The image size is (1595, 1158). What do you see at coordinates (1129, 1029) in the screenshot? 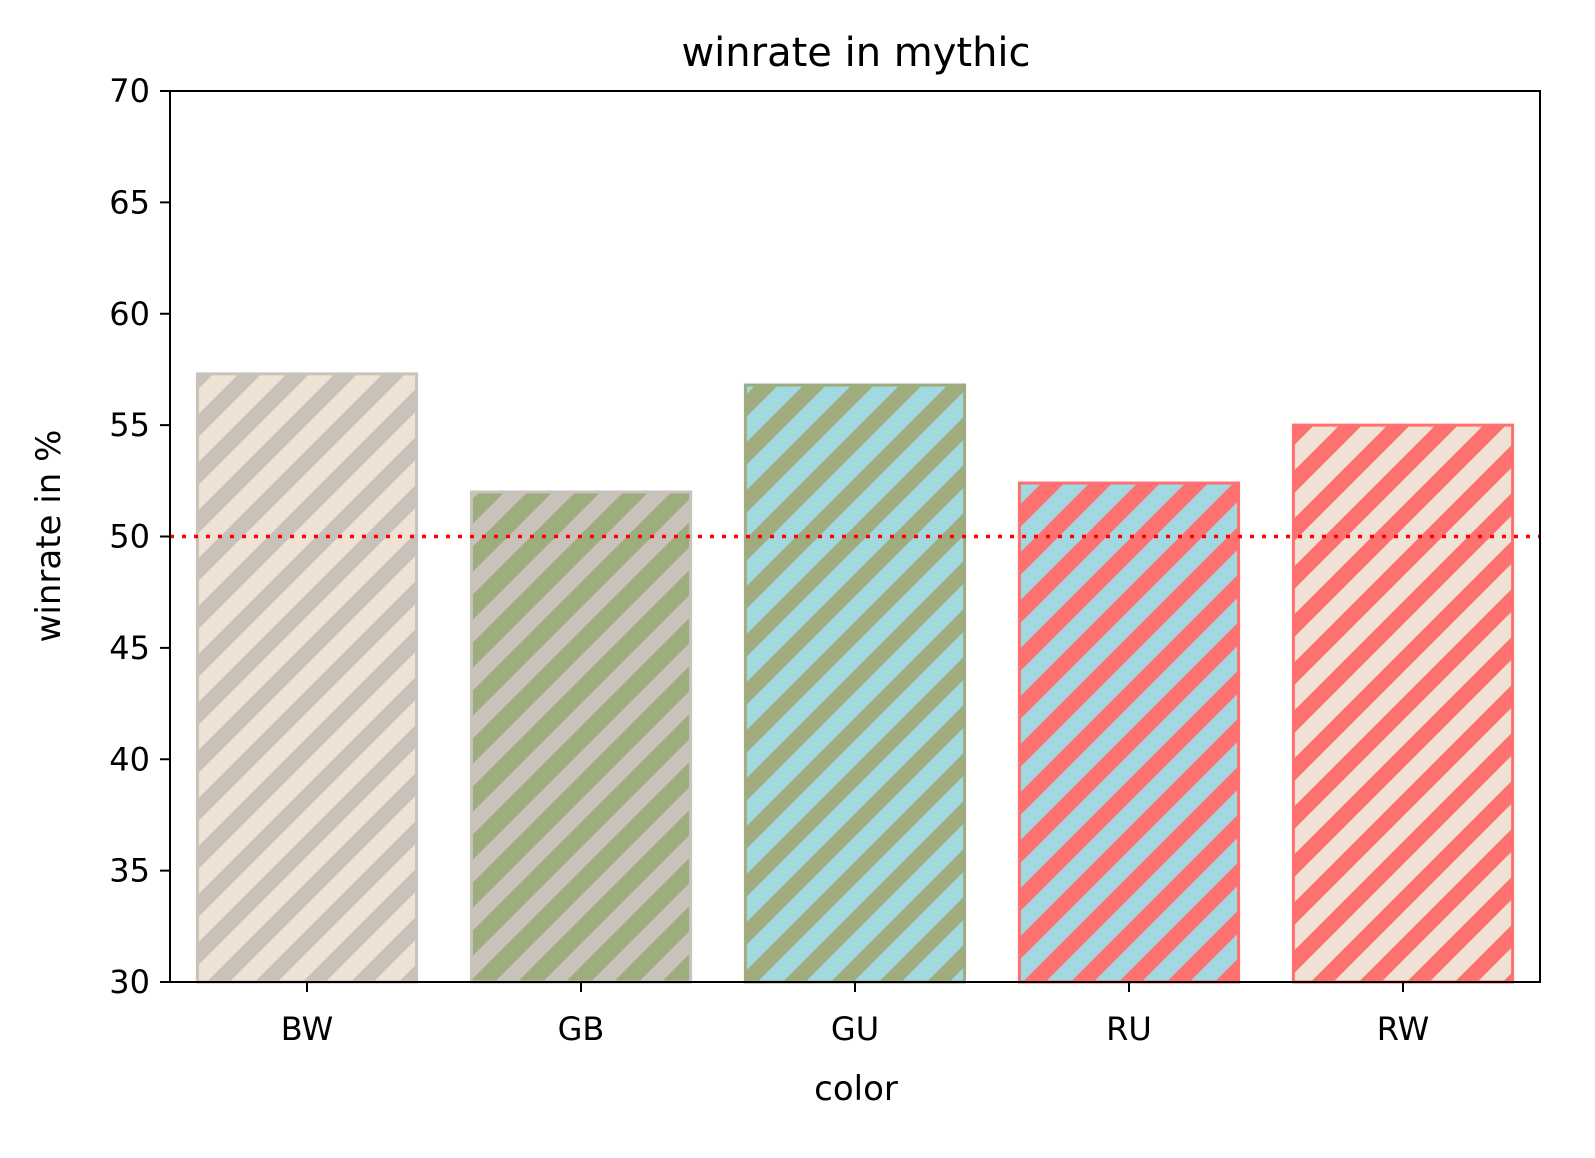
I see `x-tick-label: RU` at bounding box center [1129, 1029].